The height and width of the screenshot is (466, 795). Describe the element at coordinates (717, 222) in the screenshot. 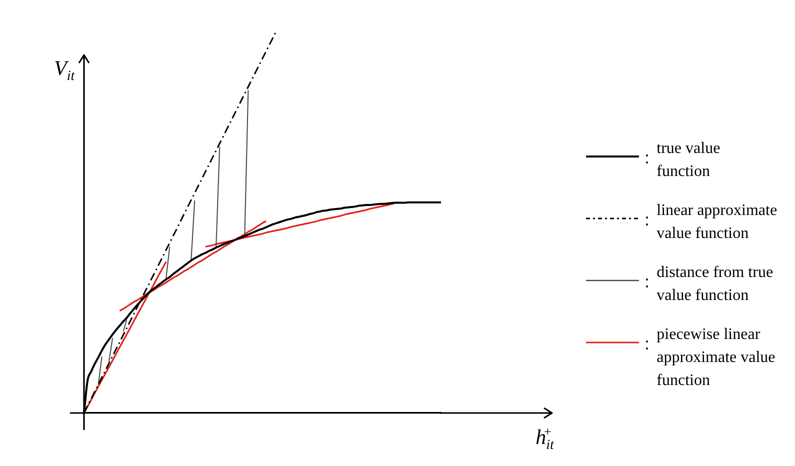

I see `legend-label: linear approximate value function` at that location.